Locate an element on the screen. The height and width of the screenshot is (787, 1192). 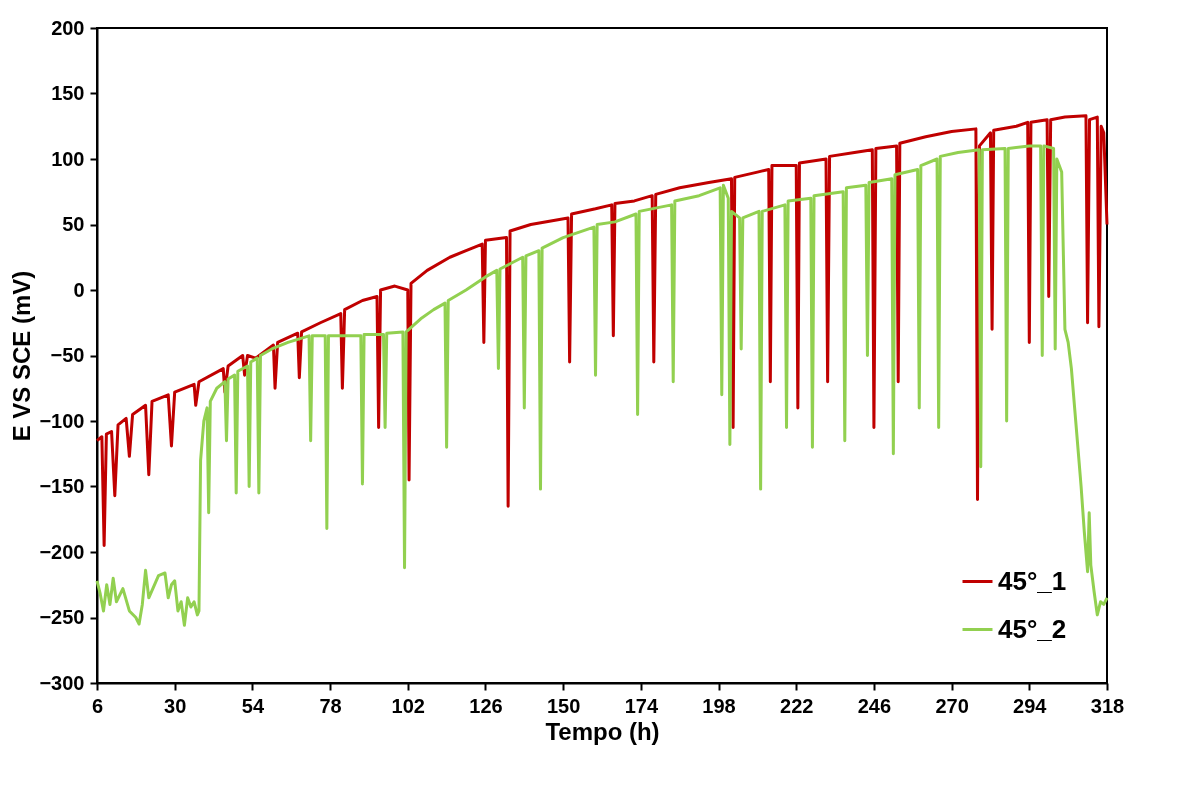
x-tick-label: 198 is located at coordinates (719, 705).